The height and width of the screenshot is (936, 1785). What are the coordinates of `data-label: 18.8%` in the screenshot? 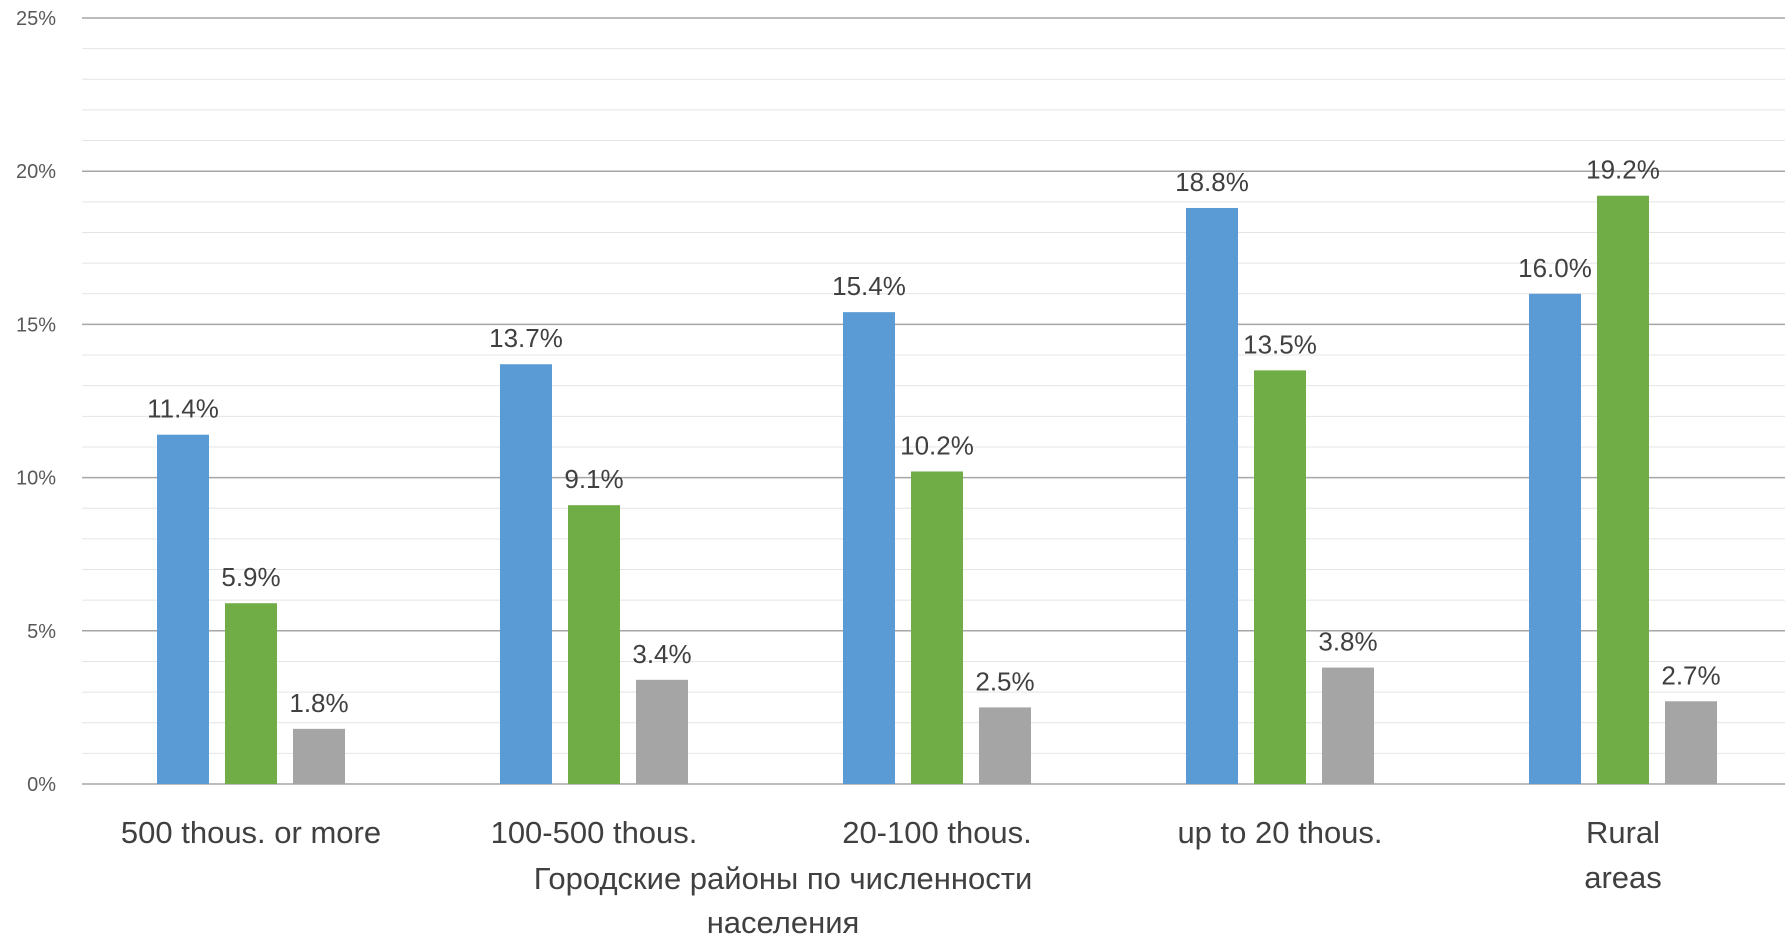 It's located at (1212, 182).